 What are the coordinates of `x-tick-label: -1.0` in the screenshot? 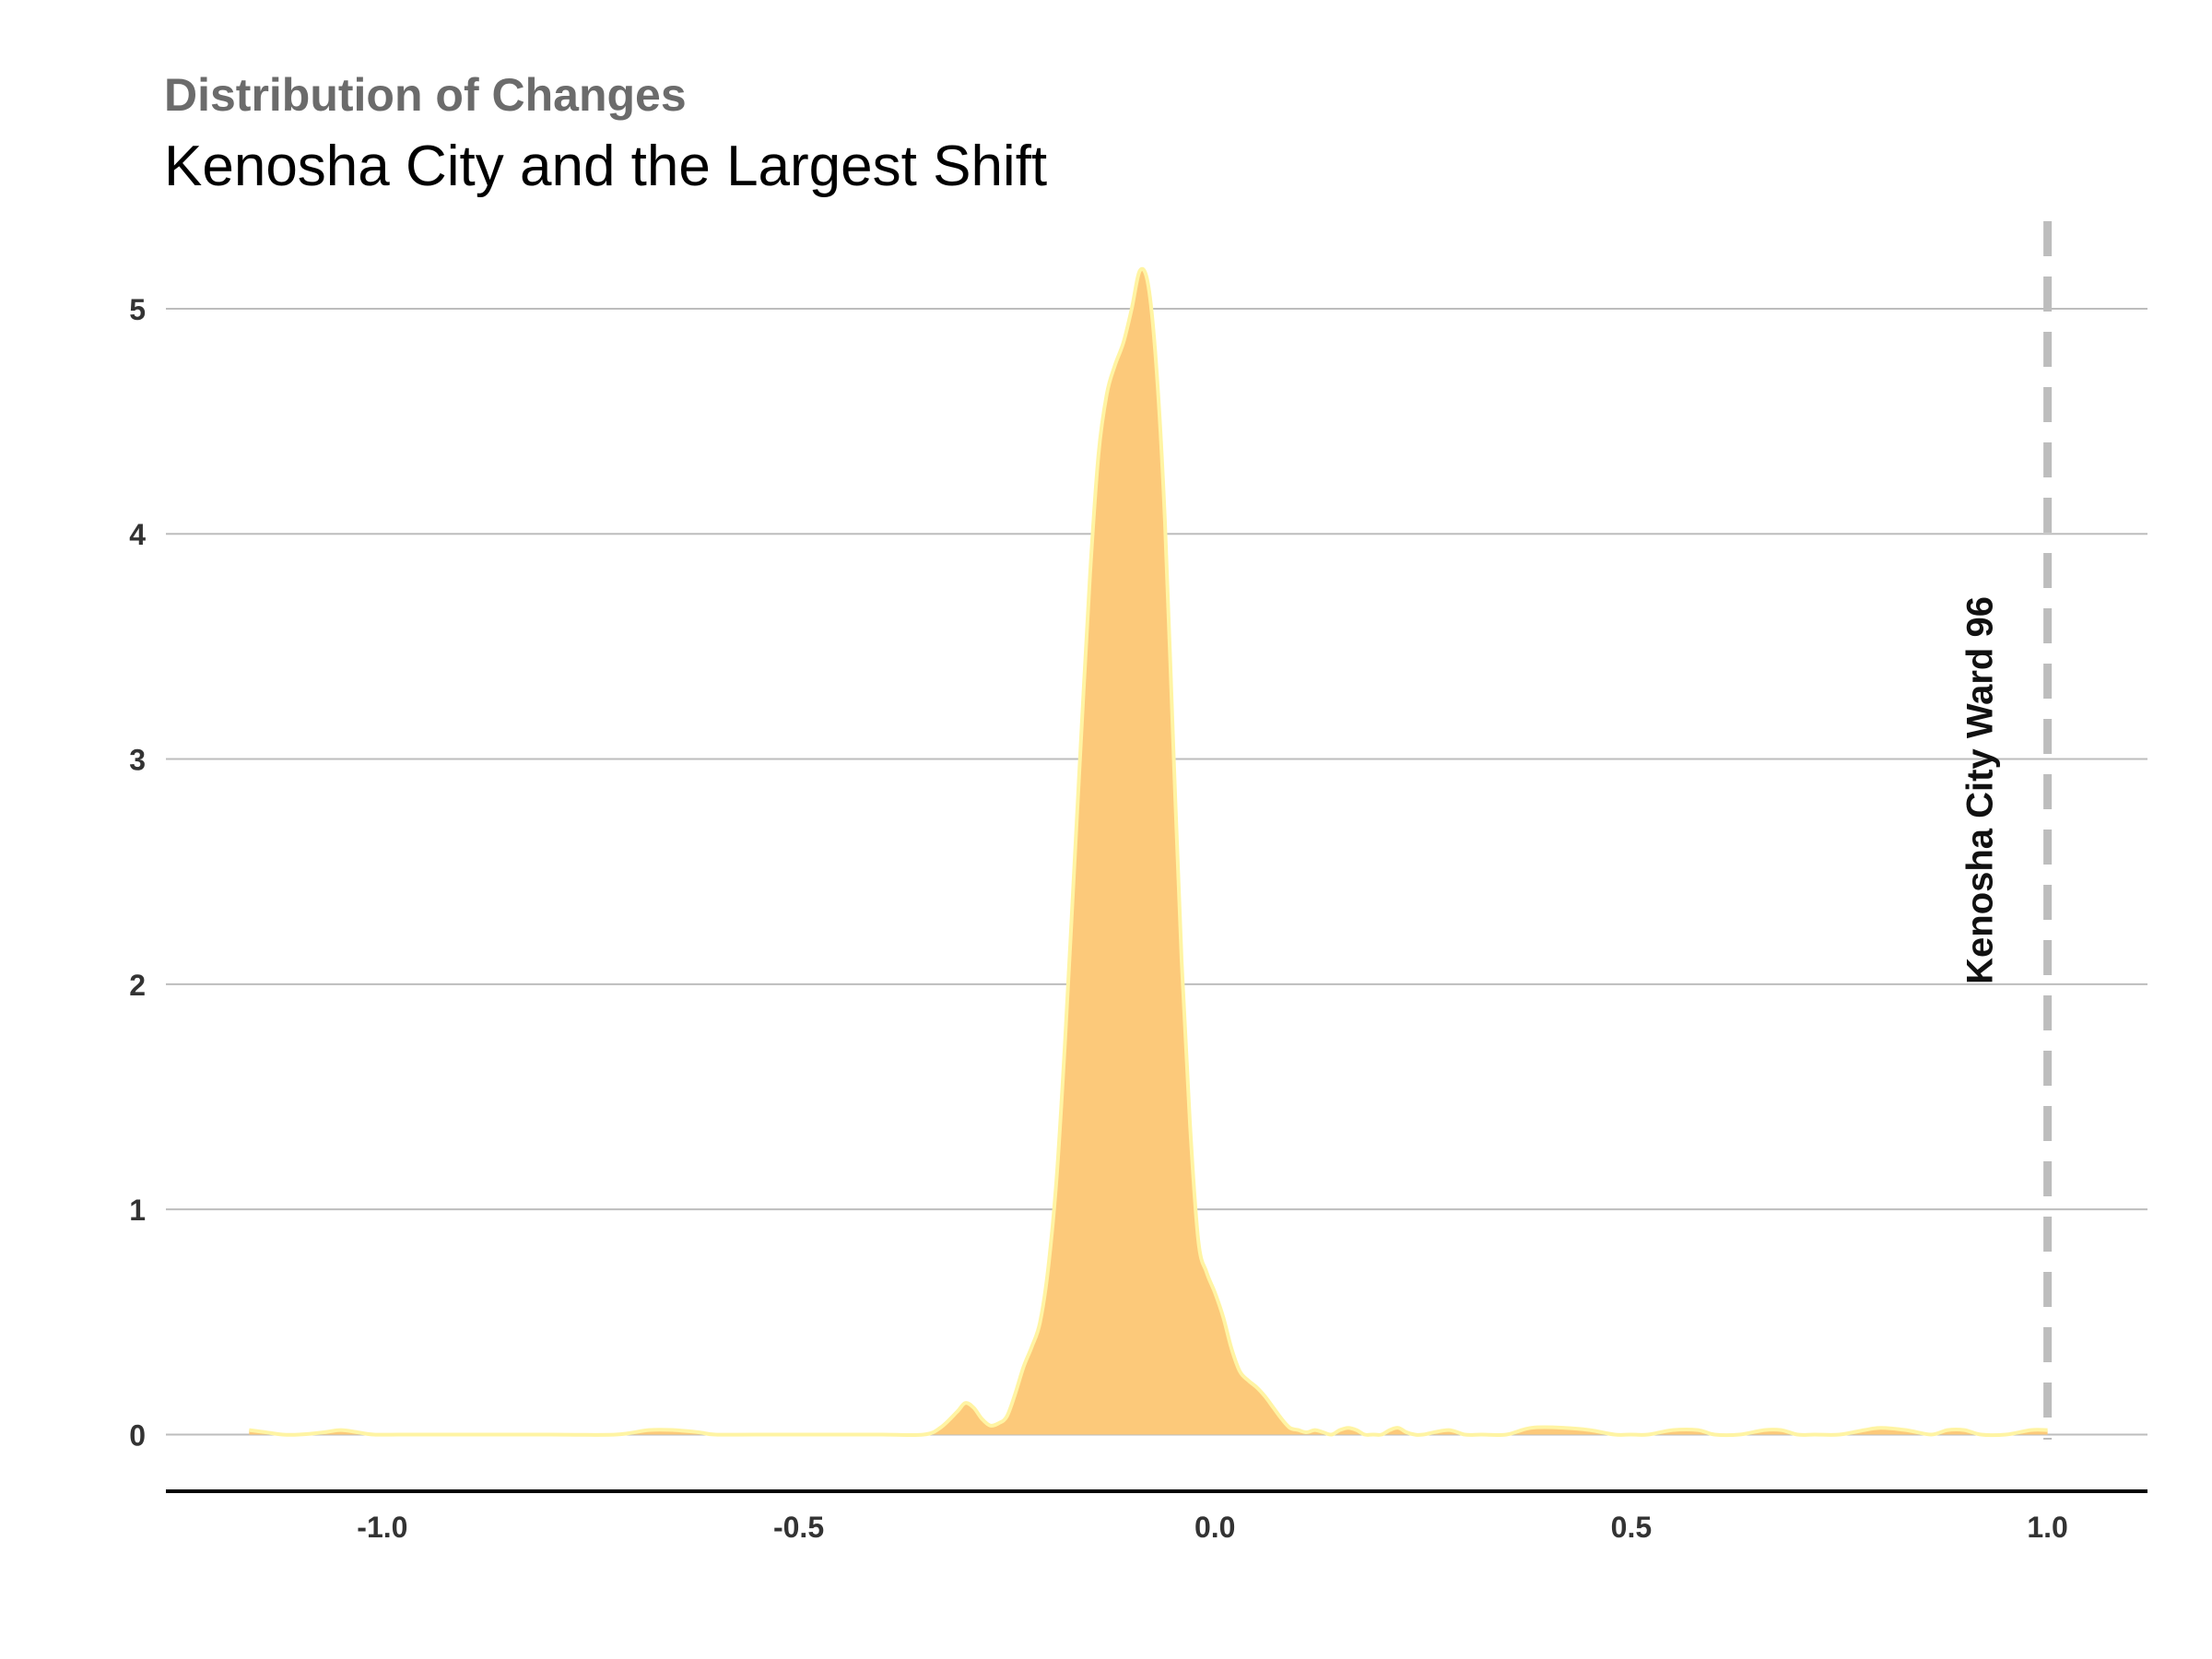 It's located at (382, 1527).